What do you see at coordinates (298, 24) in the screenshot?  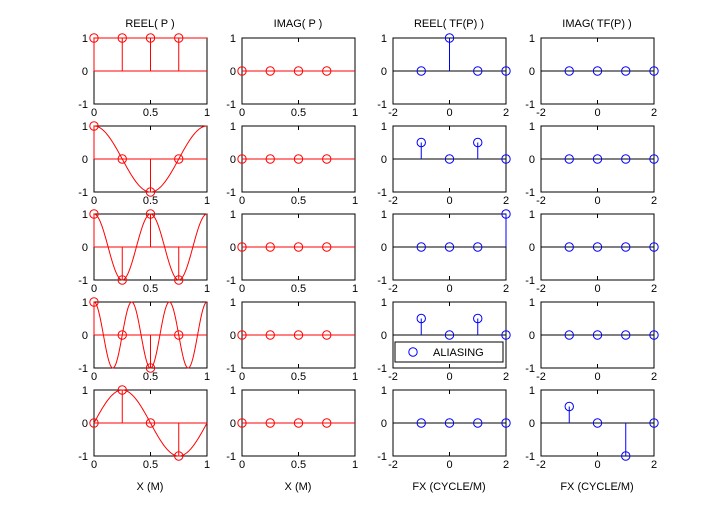 I see `column-title: IMAG( P )` at bounding box center [298, 24].